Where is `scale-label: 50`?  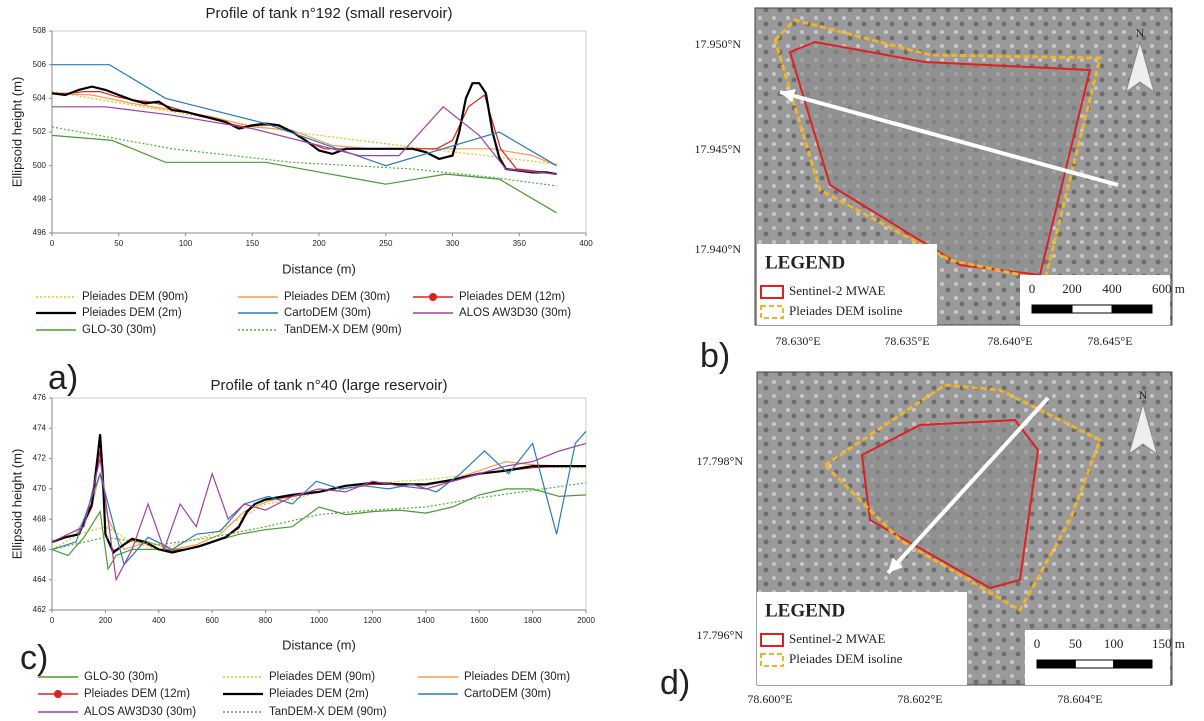
scale-label: 50 is located at coordinates (1075, 643).